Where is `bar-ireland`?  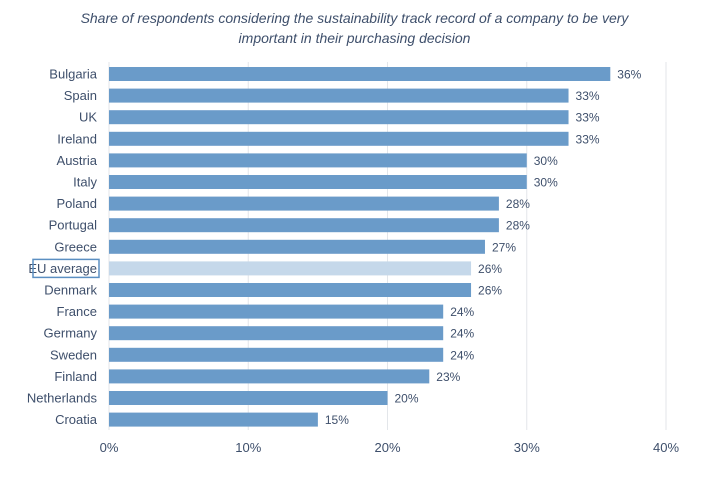
bar-ireland is located at coordinates (339, 138).